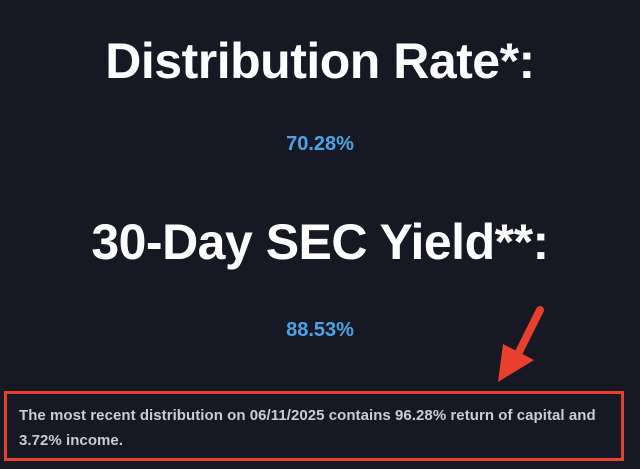 This screenshot has width=640, height=469. I want to click on distribution-rate-value: 70.28%, so click(320, 144).